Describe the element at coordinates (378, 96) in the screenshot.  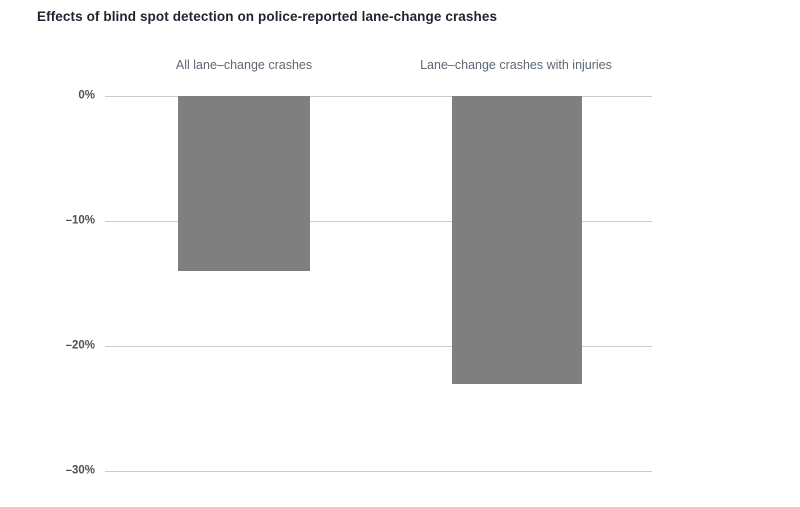
I see `gridline-0pct` at that location.